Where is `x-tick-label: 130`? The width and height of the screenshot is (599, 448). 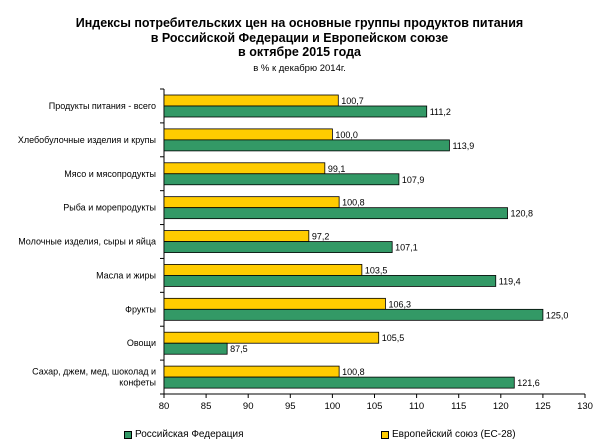
x-tick-label: 130 is located at coordinates (585, 406).